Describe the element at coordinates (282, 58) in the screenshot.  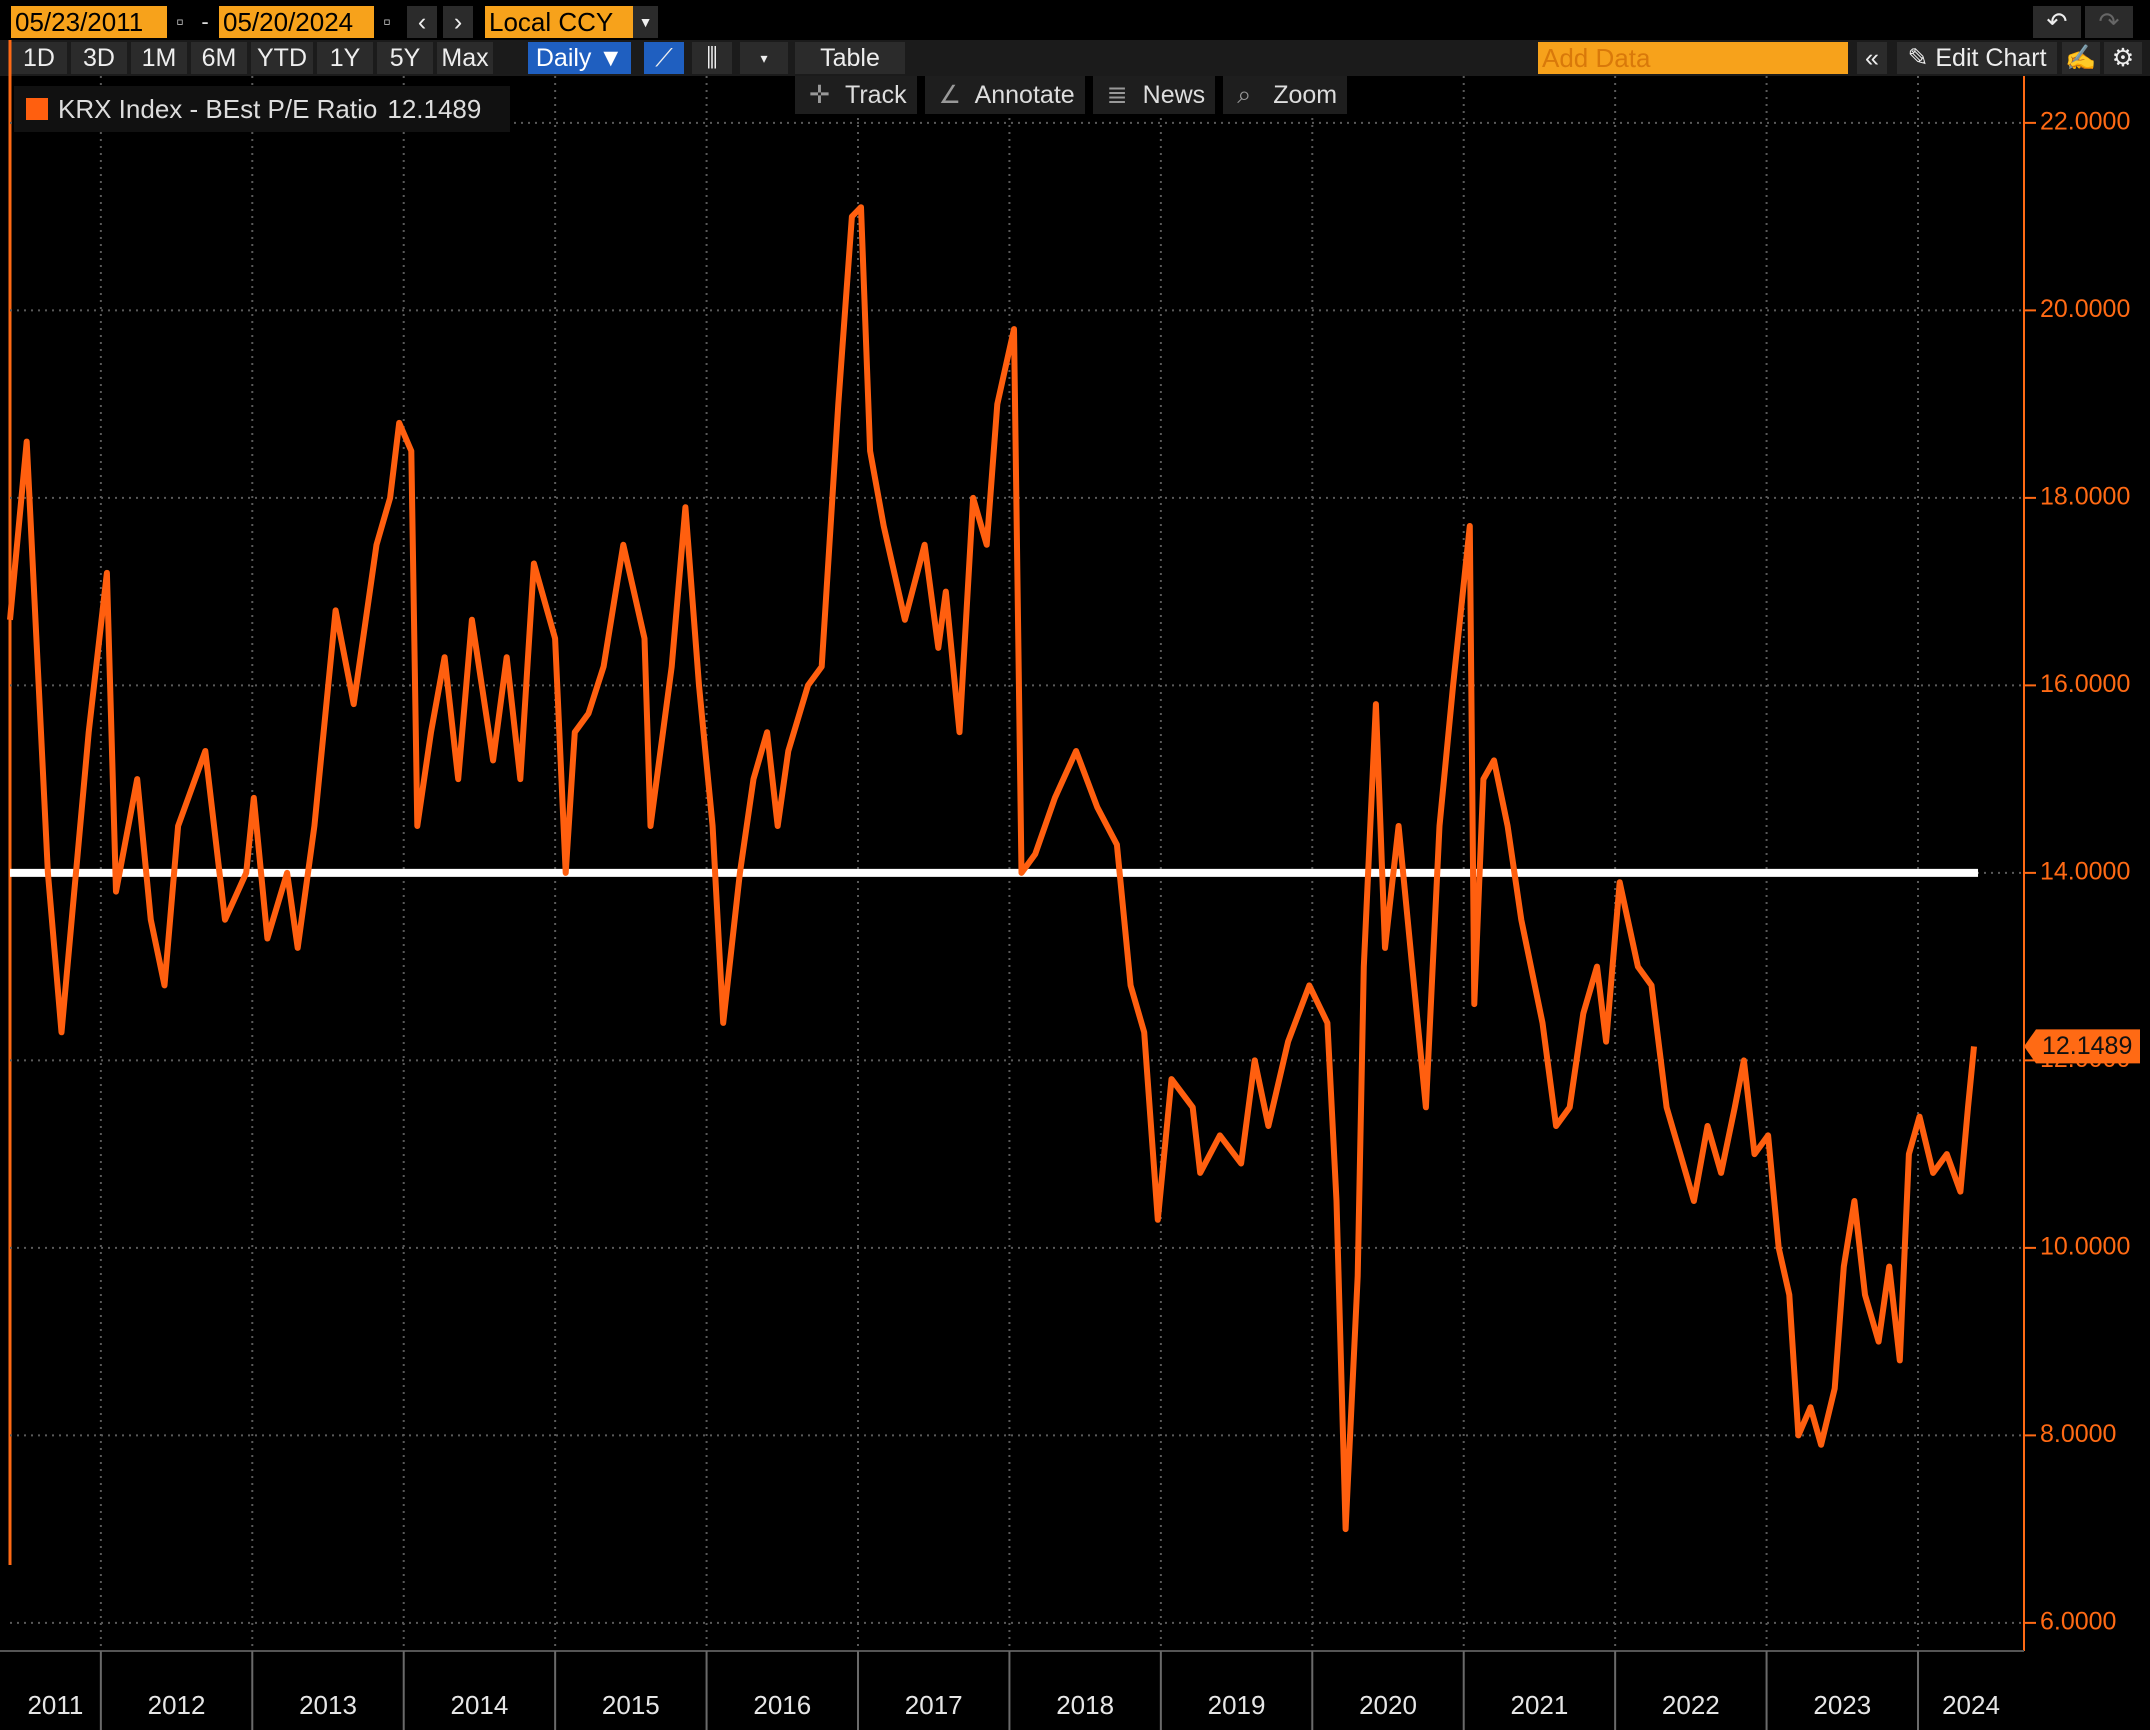
I see `period-button: YTD` at that location.